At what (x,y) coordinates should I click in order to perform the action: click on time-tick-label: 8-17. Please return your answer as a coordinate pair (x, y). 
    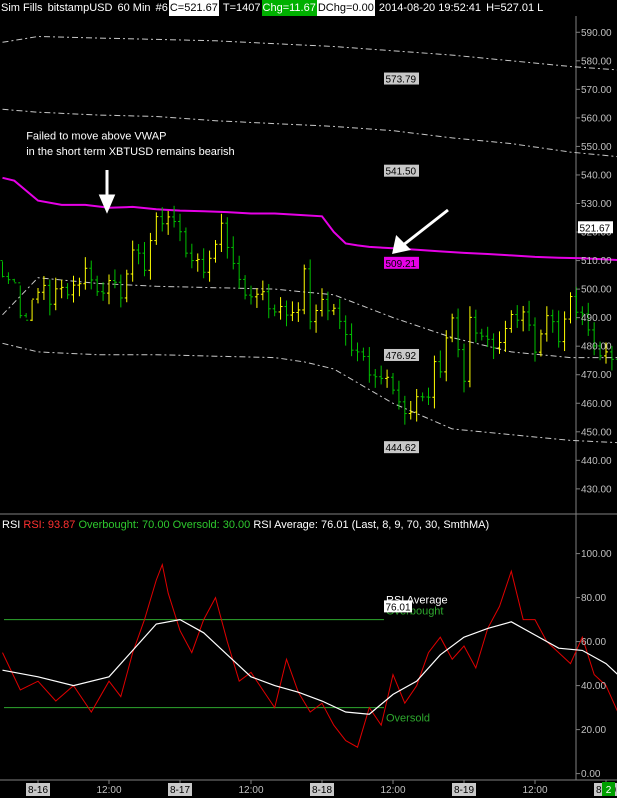
    Looking at the image, I should click on (180, 789).